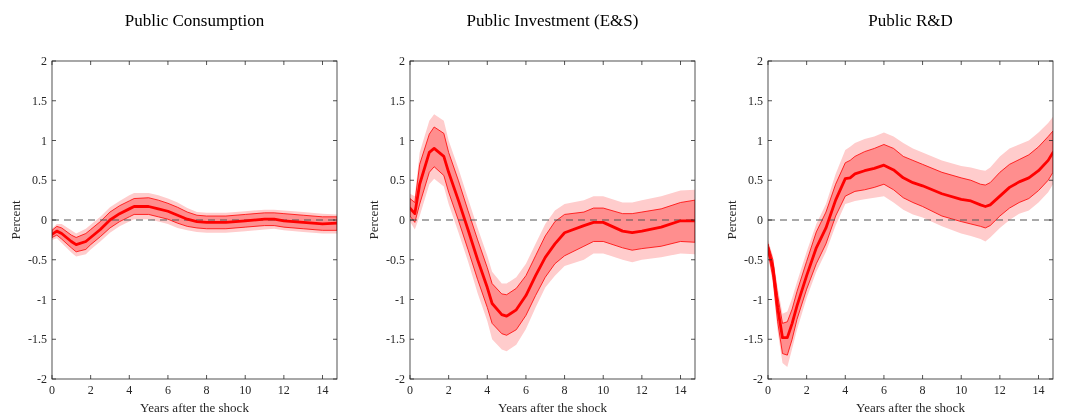 The height and width of the screenshot is (419, 1073). Describe the element at coordinates (552, 20) in the screenshot. I see `chart-title: Public Investment (E&S)` at that location.